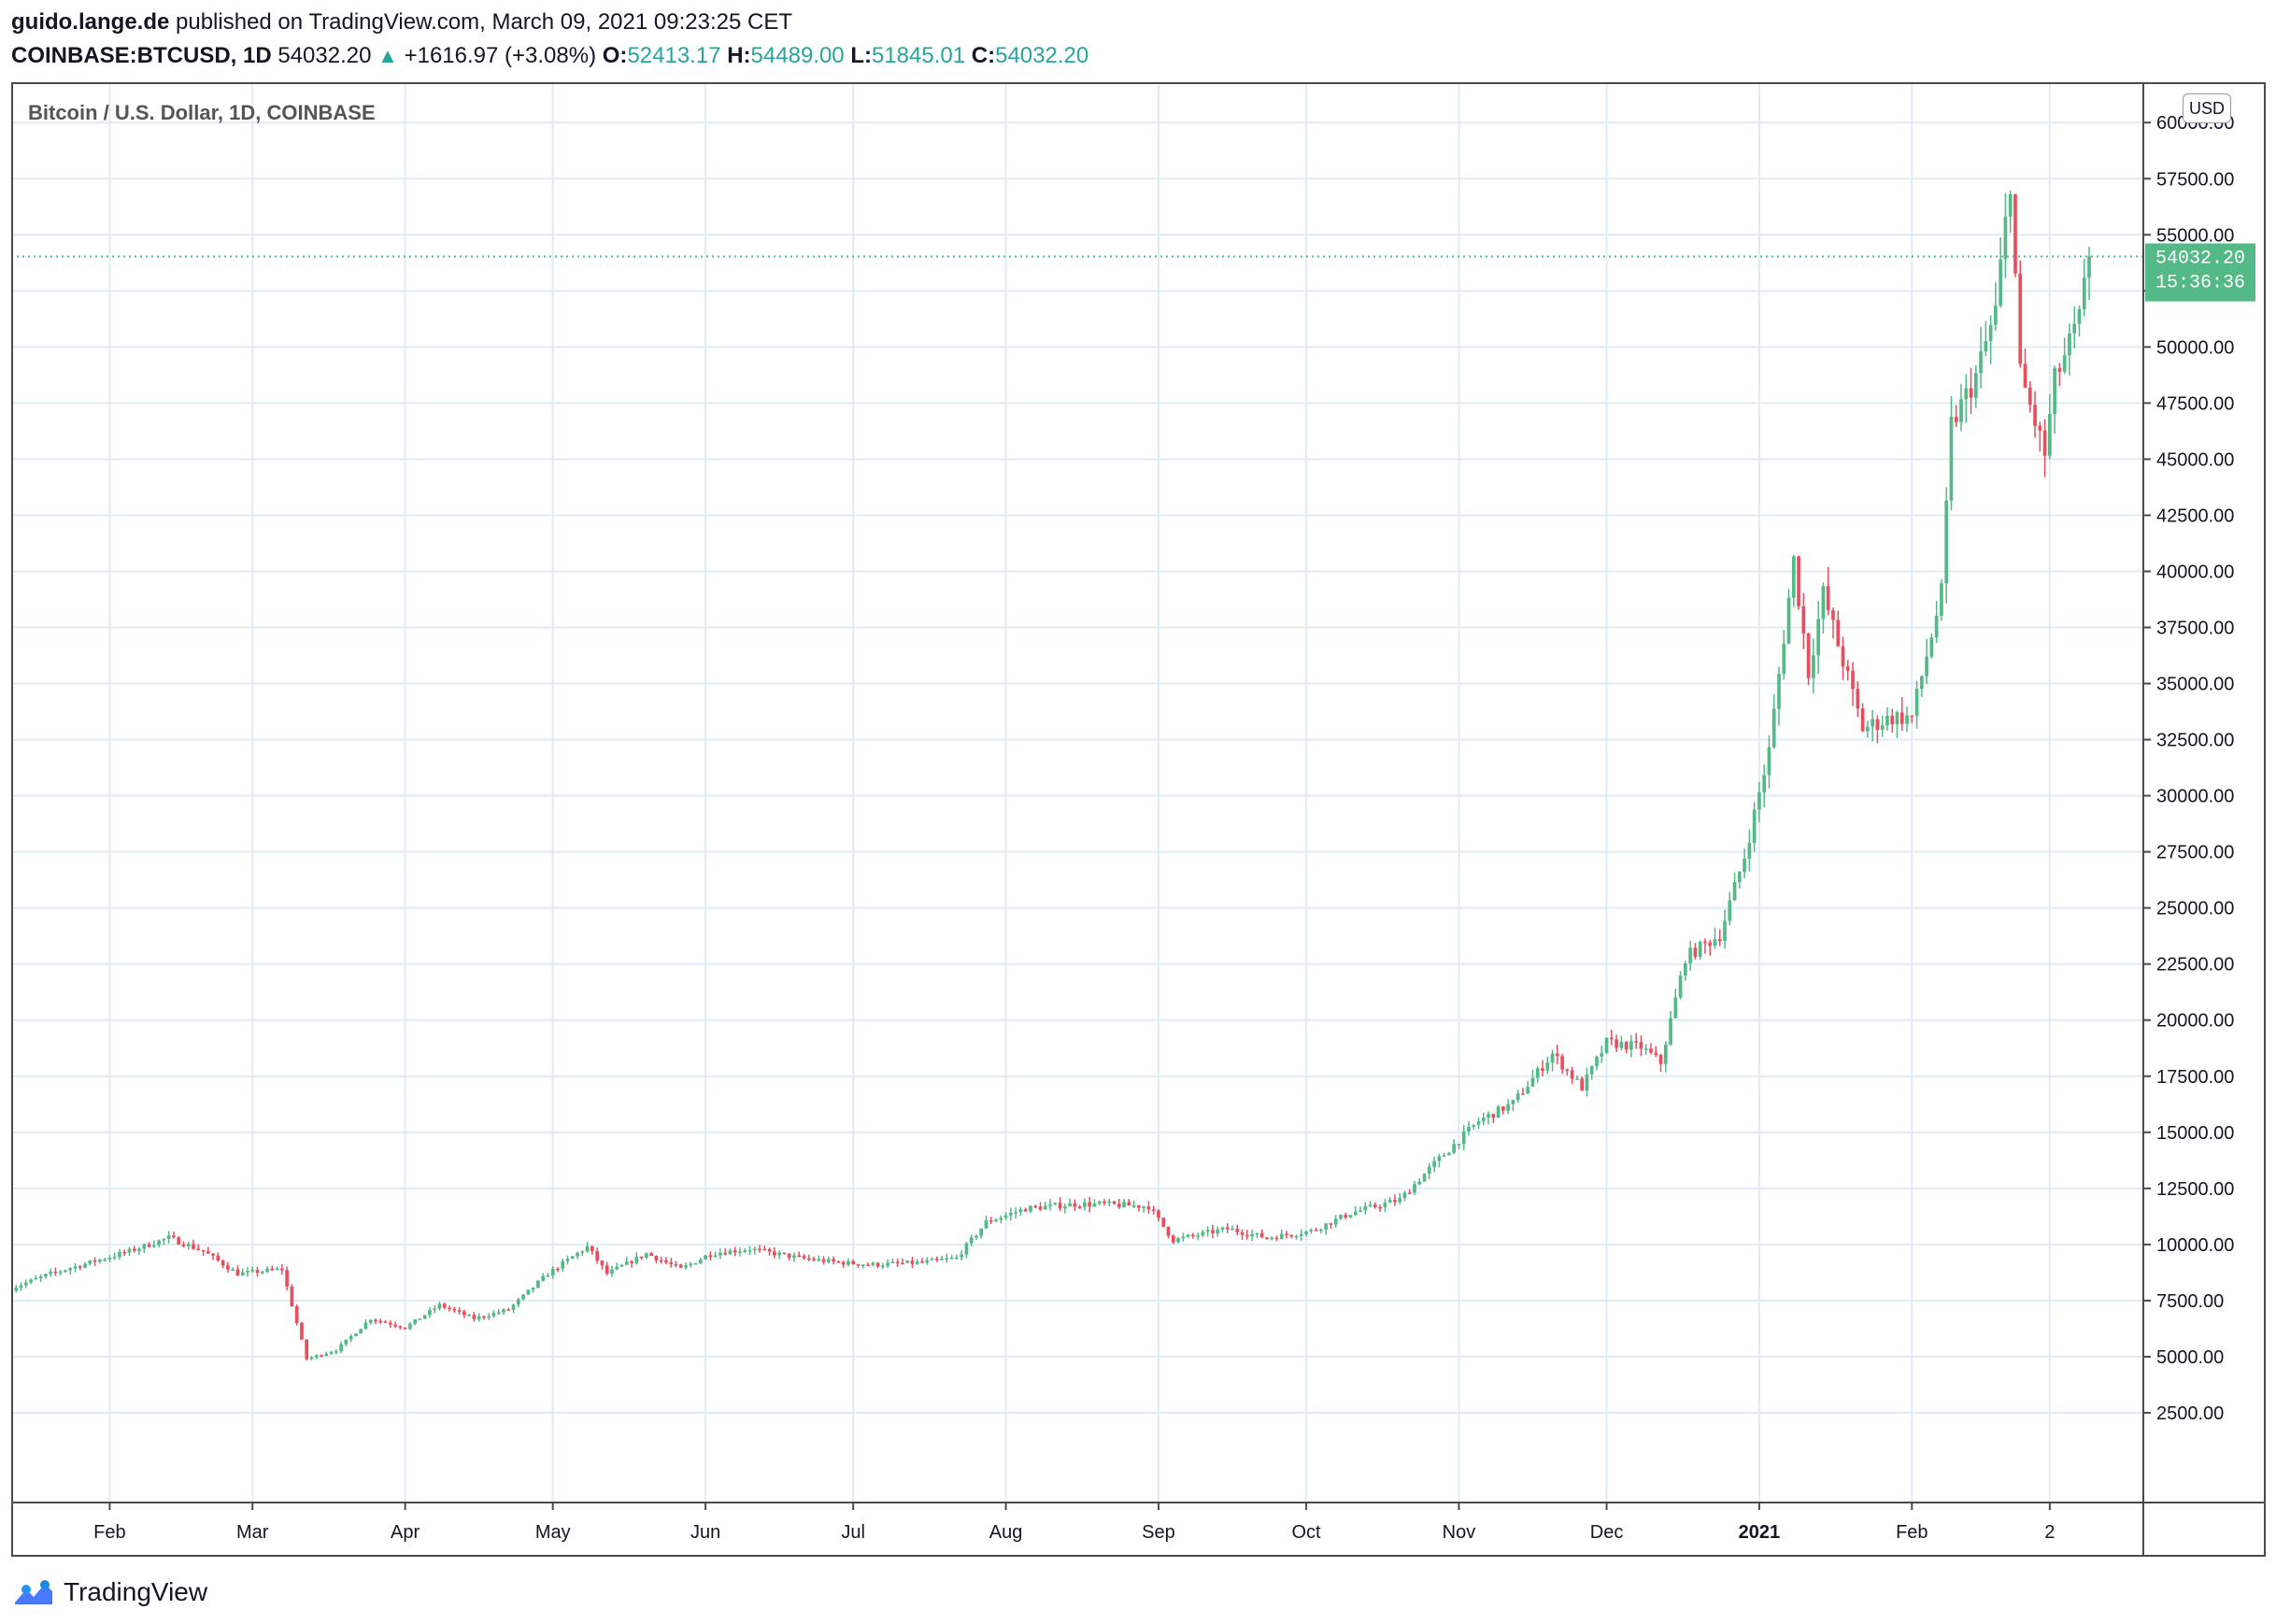  I want to click on tradingview-logo-icon, so click(33, 1592).